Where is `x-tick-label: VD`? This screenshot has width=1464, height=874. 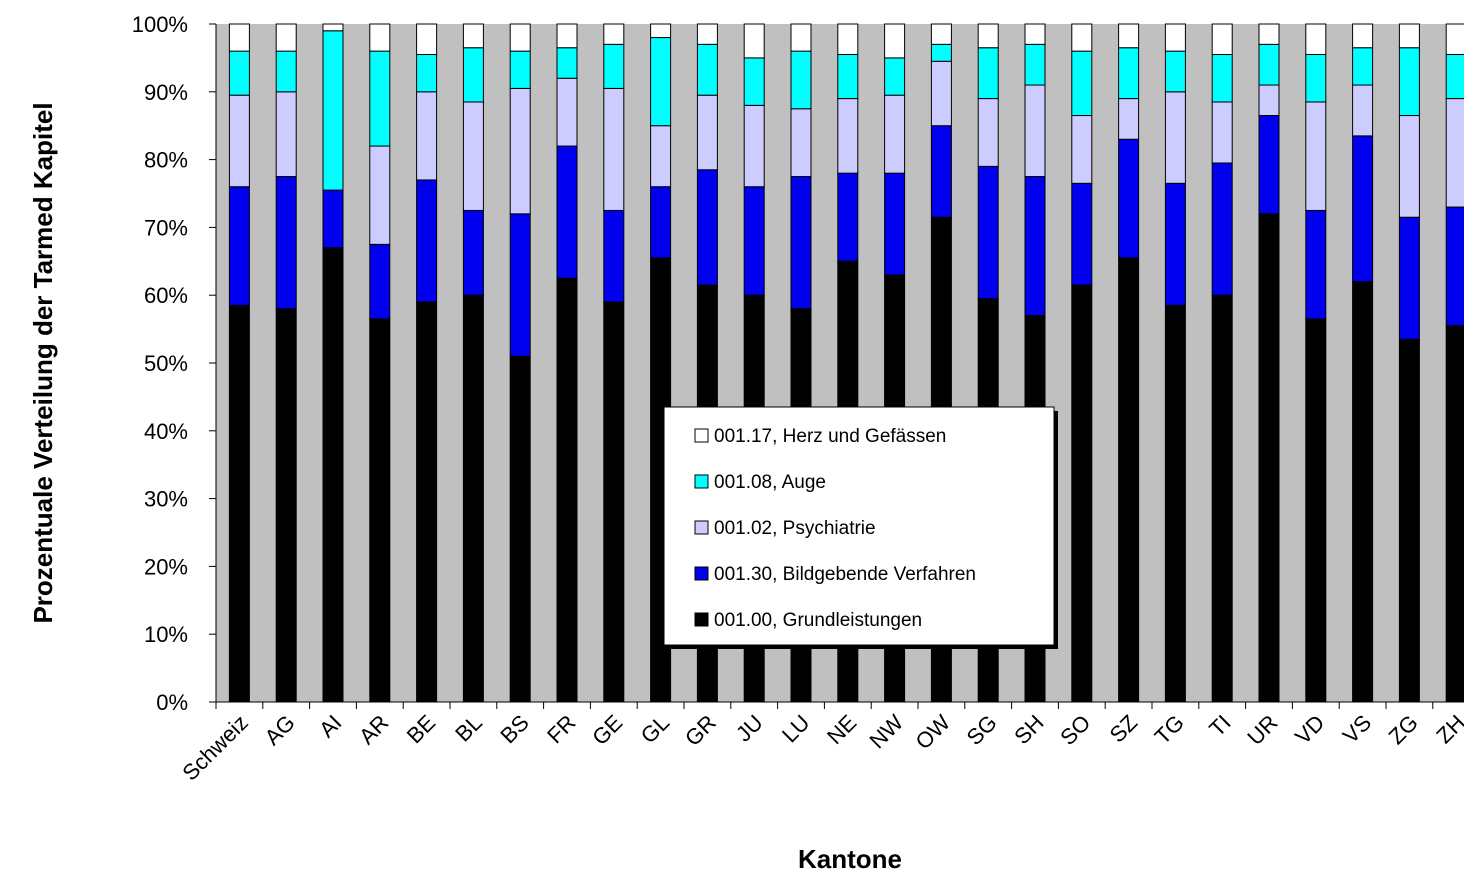 x-tick-label: VD is located at coordinates (1309, 729).